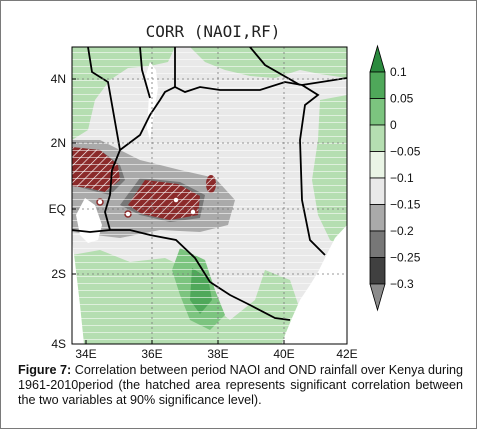  What do you see at coordinates (151, 353) in the screenshot?
I see `lon-label-36e: 36E` at bounding box center [151, 353].